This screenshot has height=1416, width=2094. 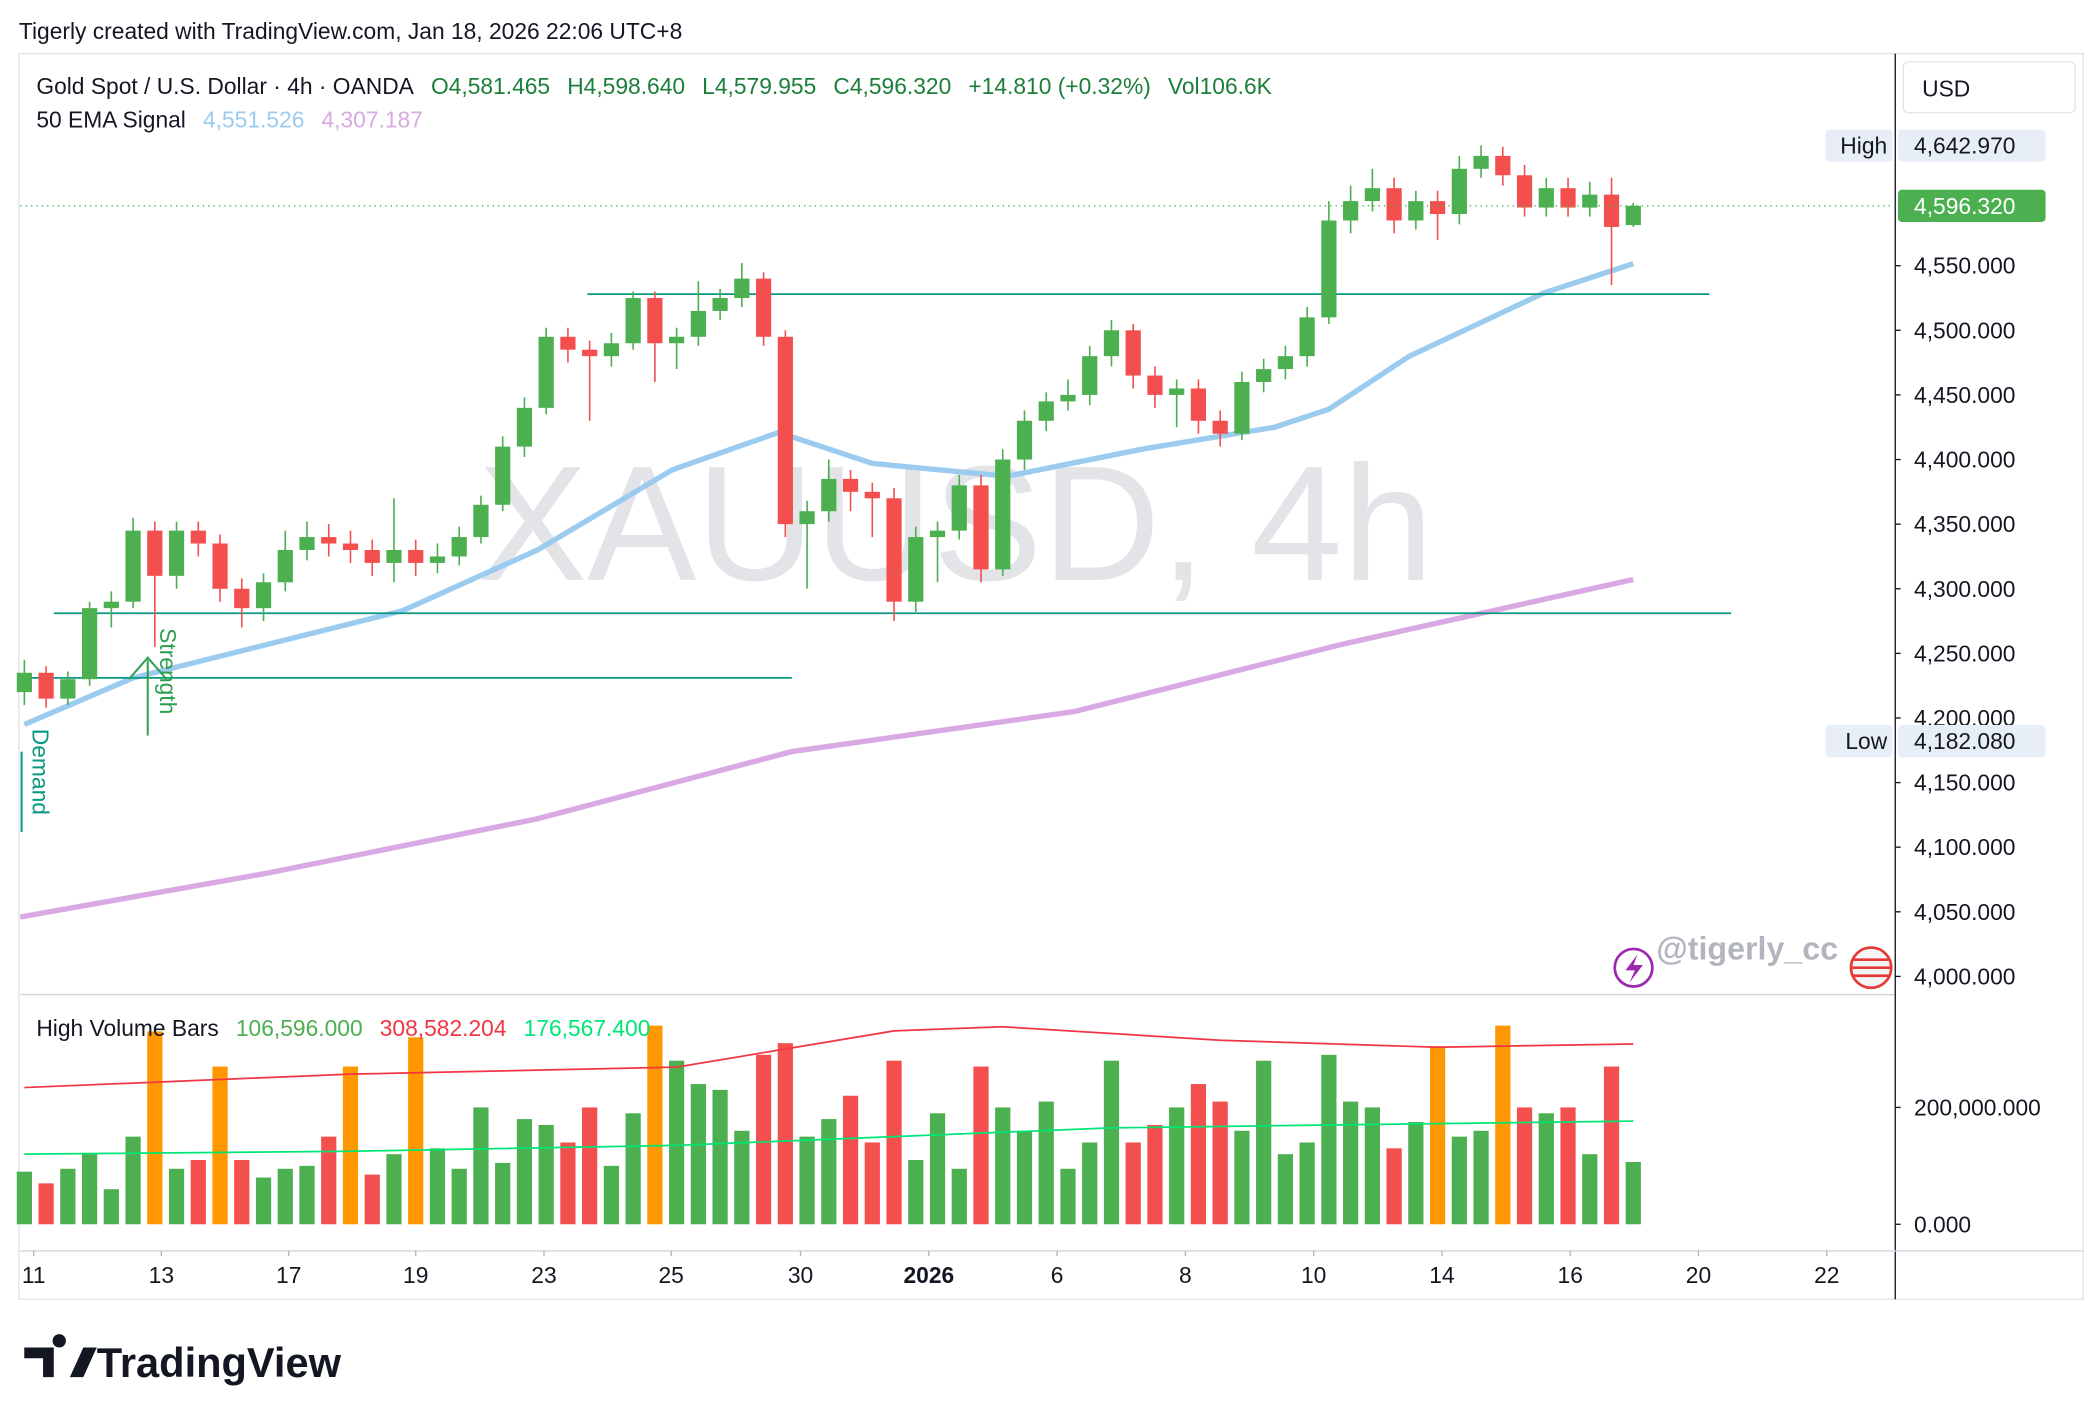 I want to click on author-icon, so click(x=1633, y=967).